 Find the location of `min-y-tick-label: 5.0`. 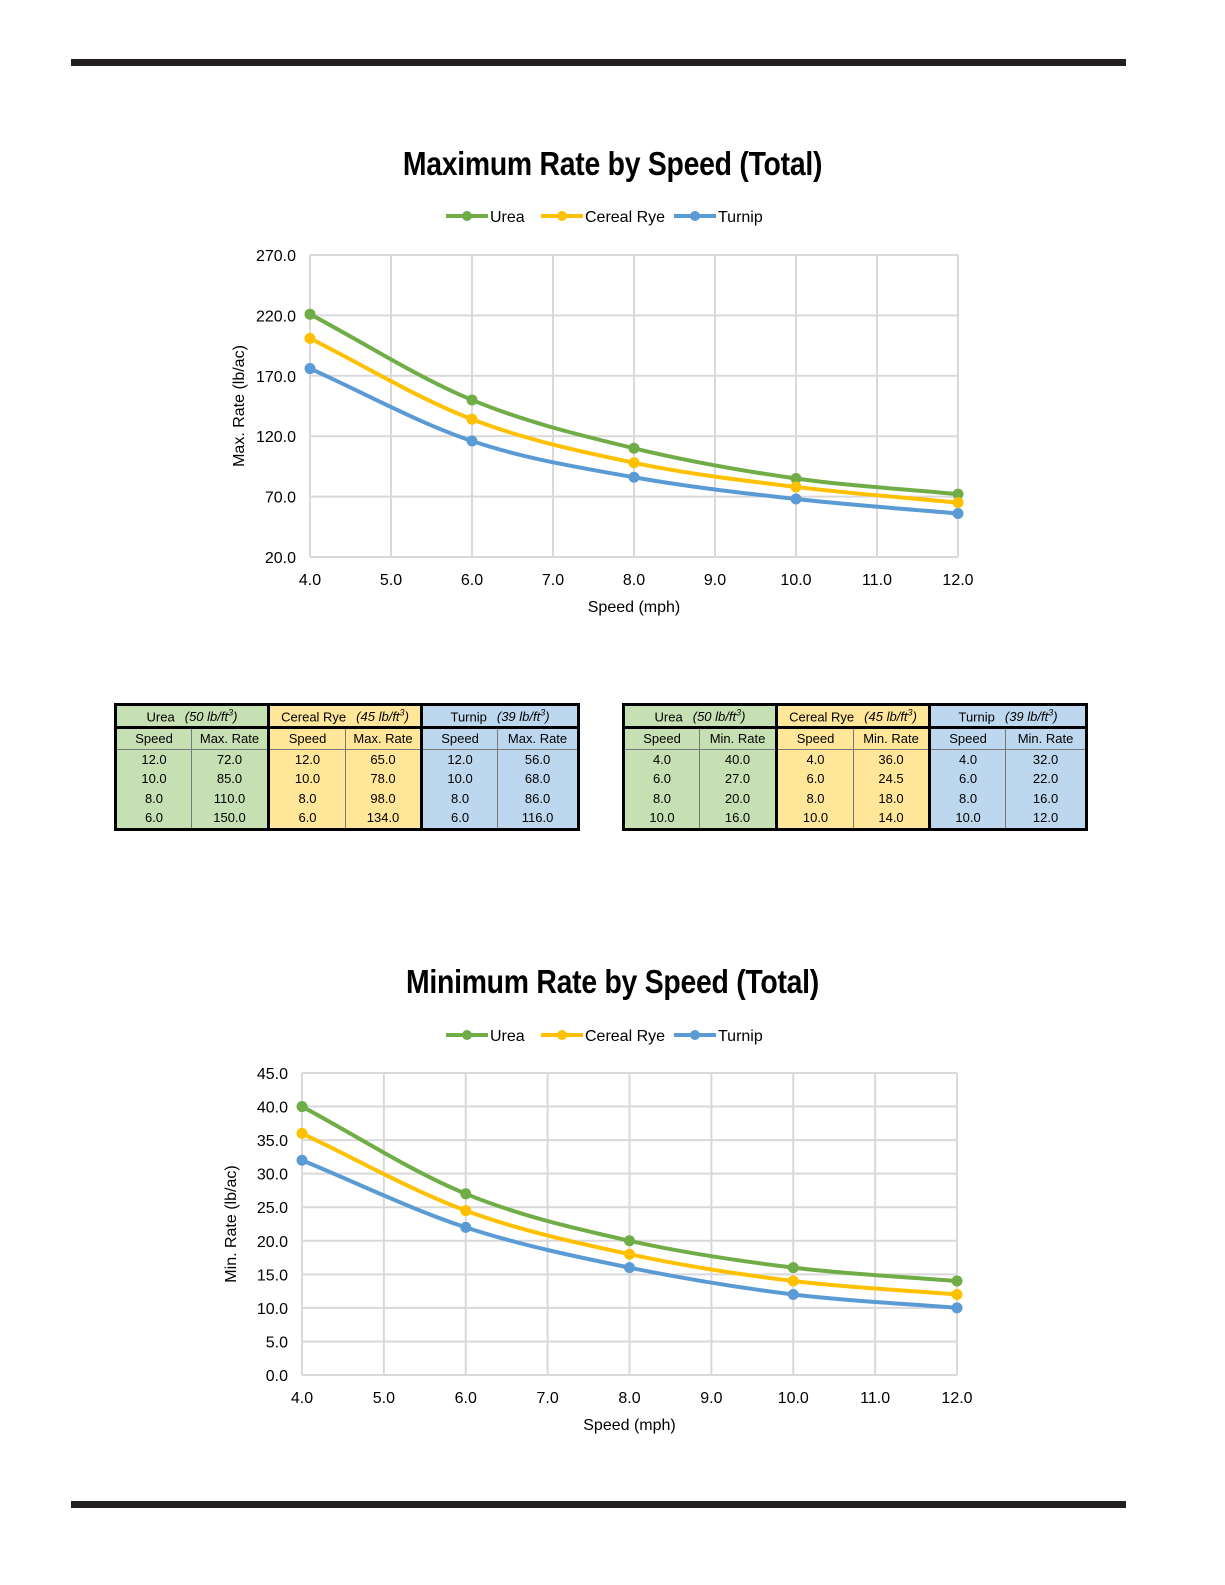

min-y-tick-label: 5.0 is located at coordinates (277, 1342).